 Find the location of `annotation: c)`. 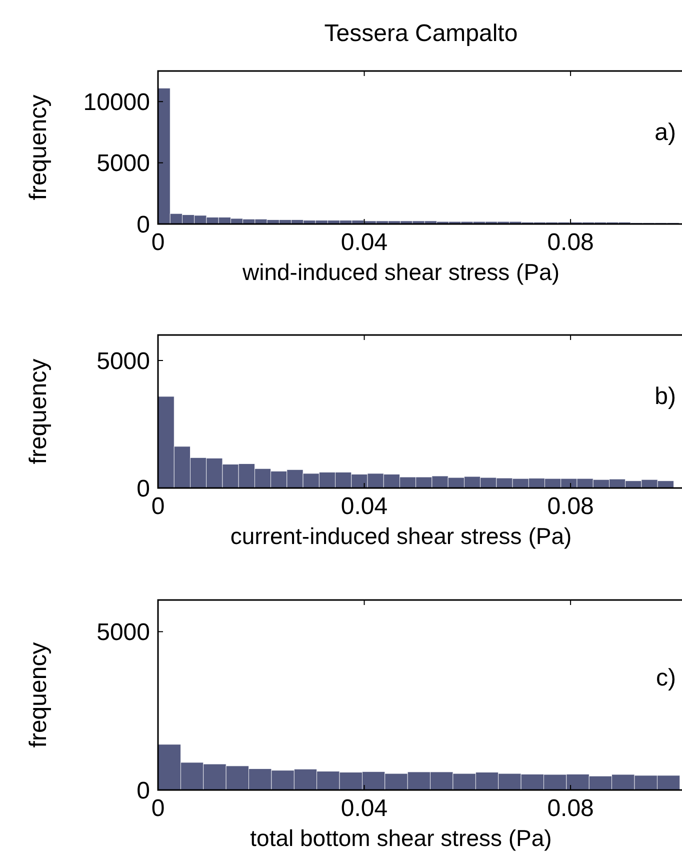

annotation: c) is located at coordinates (666, 678).